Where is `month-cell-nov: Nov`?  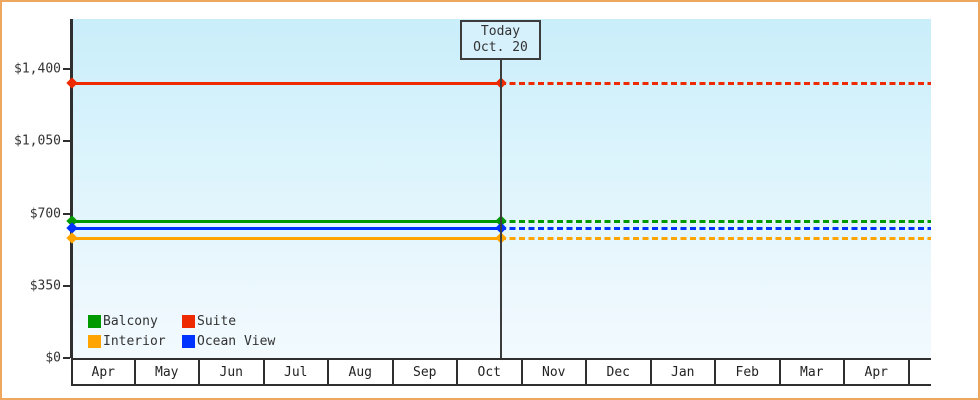 month-cell-nov: Nov is located at coordinates (555, 372).